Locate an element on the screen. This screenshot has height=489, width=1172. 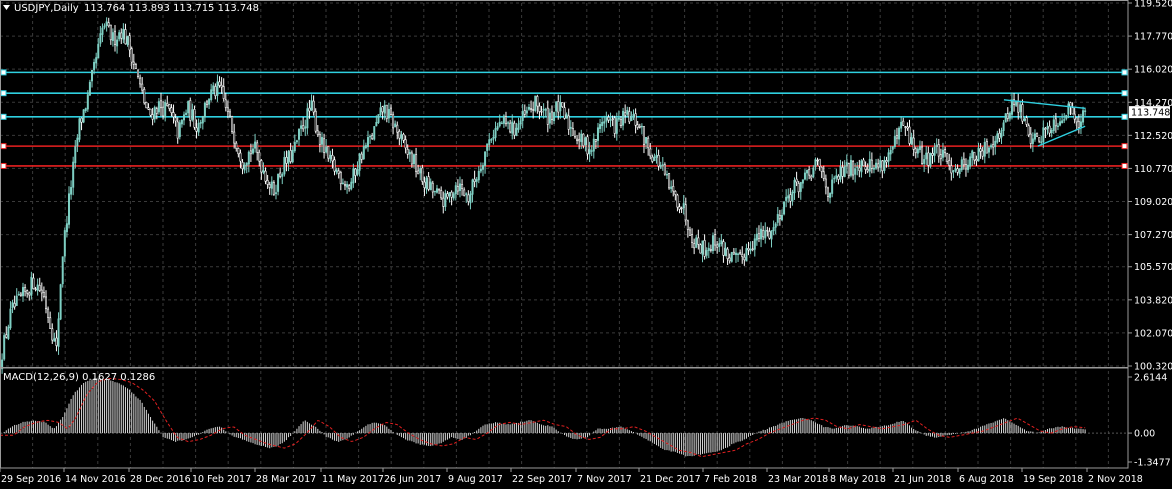
time-tick-label: 11 May 2017 is located at coordinates (353, 479).